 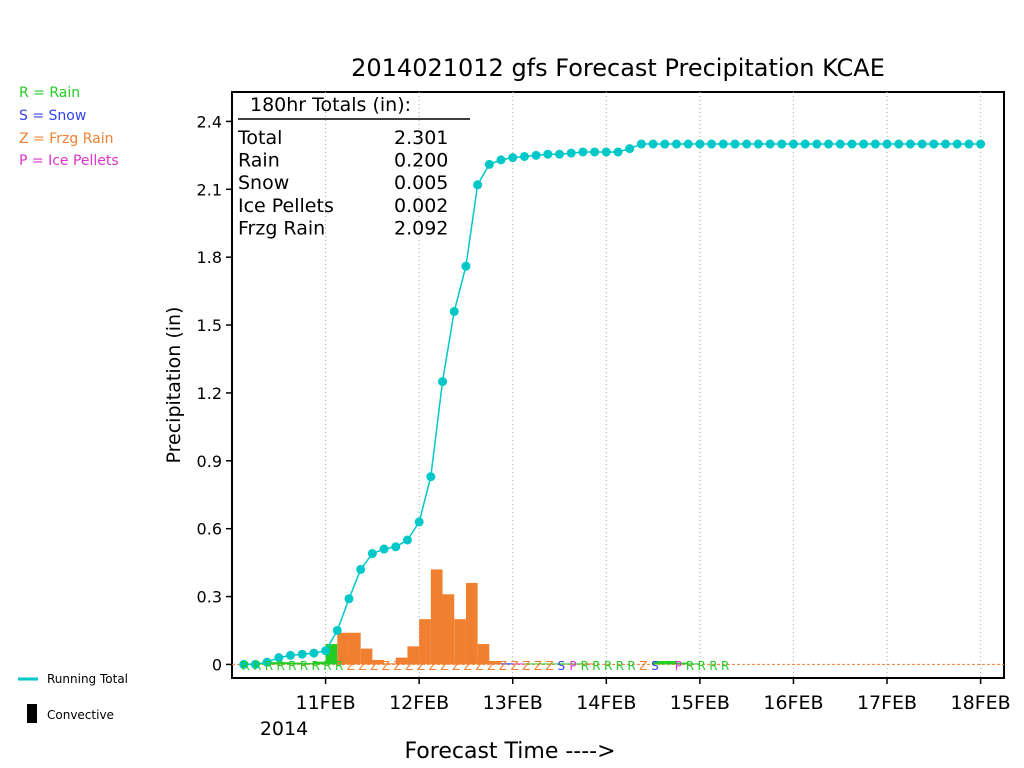 What do you see at coordinates (209, 189) in the screenshot?
I see `y-tick-label: 2.1` at bounding box center [209, 189].